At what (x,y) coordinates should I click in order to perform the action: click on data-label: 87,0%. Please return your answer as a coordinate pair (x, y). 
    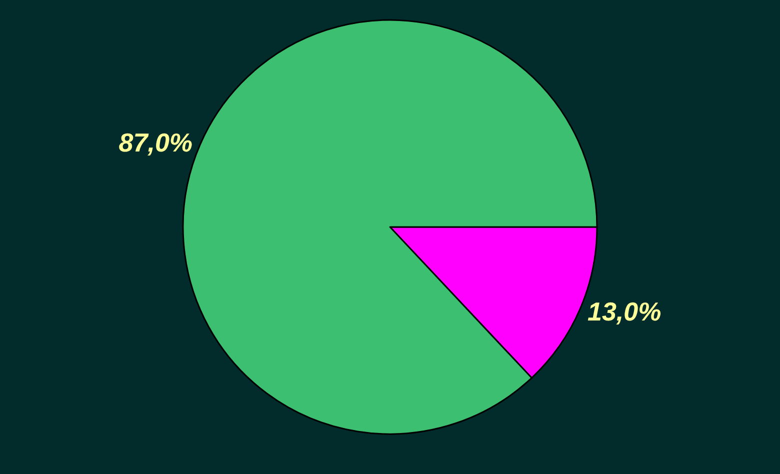
    Looking at the image, I should click on (155, 142).